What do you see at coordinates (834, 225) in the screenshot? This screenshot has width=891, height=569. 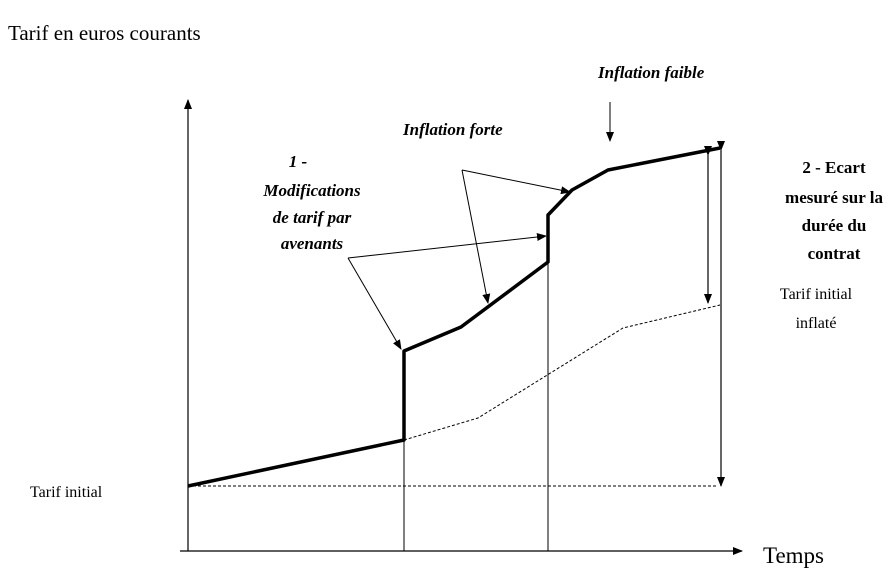 I see `label: durée du` at bounding box center [834, 225].